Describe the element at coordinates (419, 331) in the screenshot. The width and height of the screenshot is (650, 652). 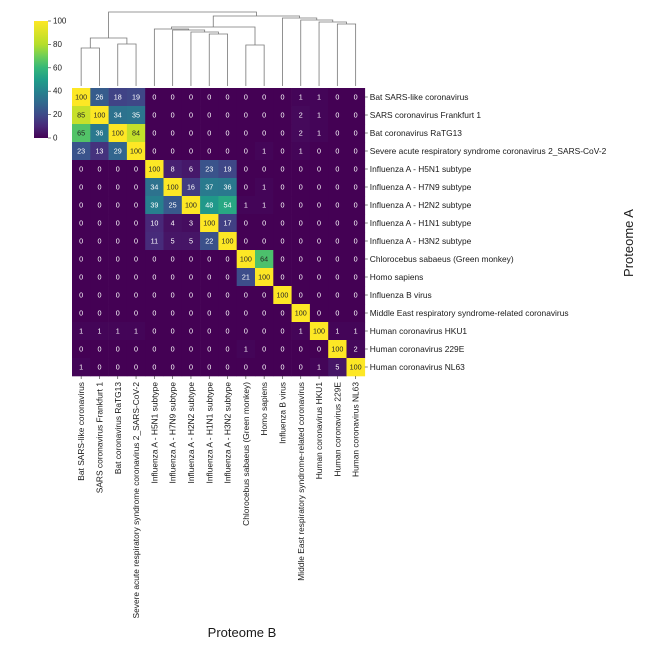
I see `row-label: Human coronavirus HKU1` at that location.